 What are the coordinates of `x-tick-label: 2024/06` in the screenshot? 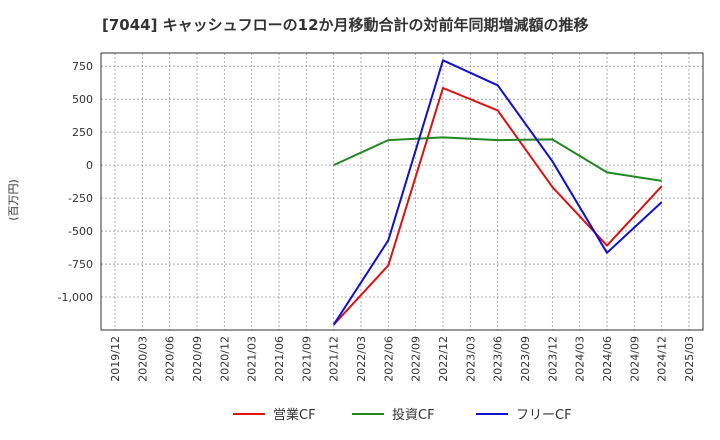 It's located at (607, 359).